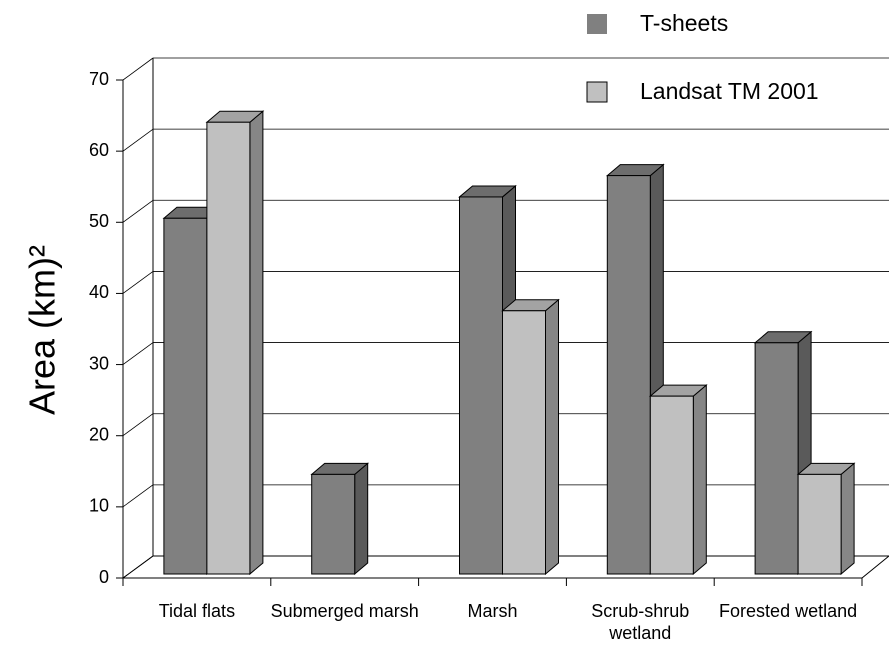 Image resolution: width=889 pixels, height=647 pixels. I want to click on y-tick-label: 40, so click(99, 292).